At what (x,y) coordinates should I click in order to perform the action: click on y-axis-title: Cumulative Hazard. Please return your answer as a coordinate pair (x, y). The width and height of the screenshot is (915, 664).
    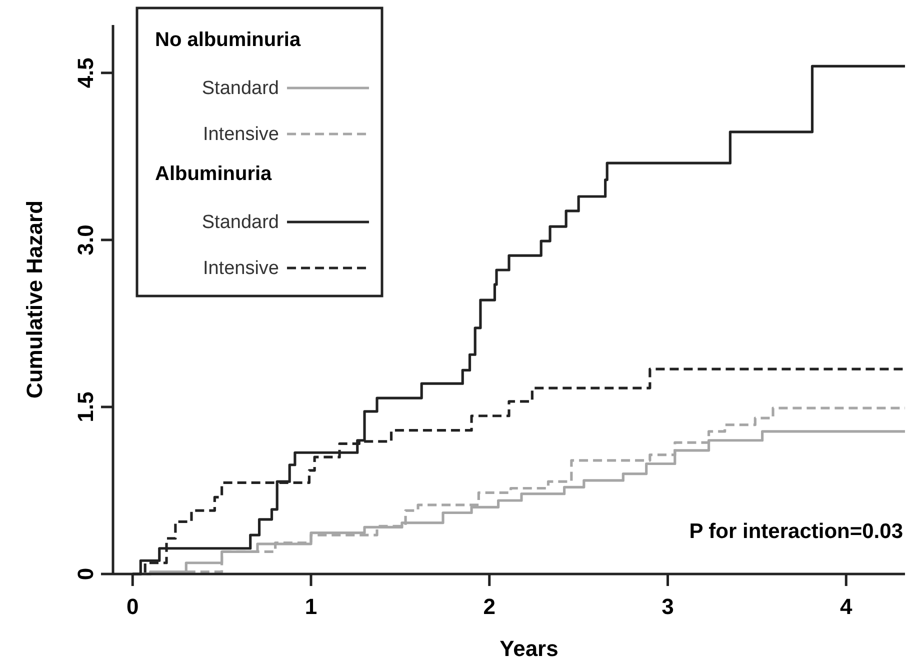
    Looking at the image, I should click on (34, 299).